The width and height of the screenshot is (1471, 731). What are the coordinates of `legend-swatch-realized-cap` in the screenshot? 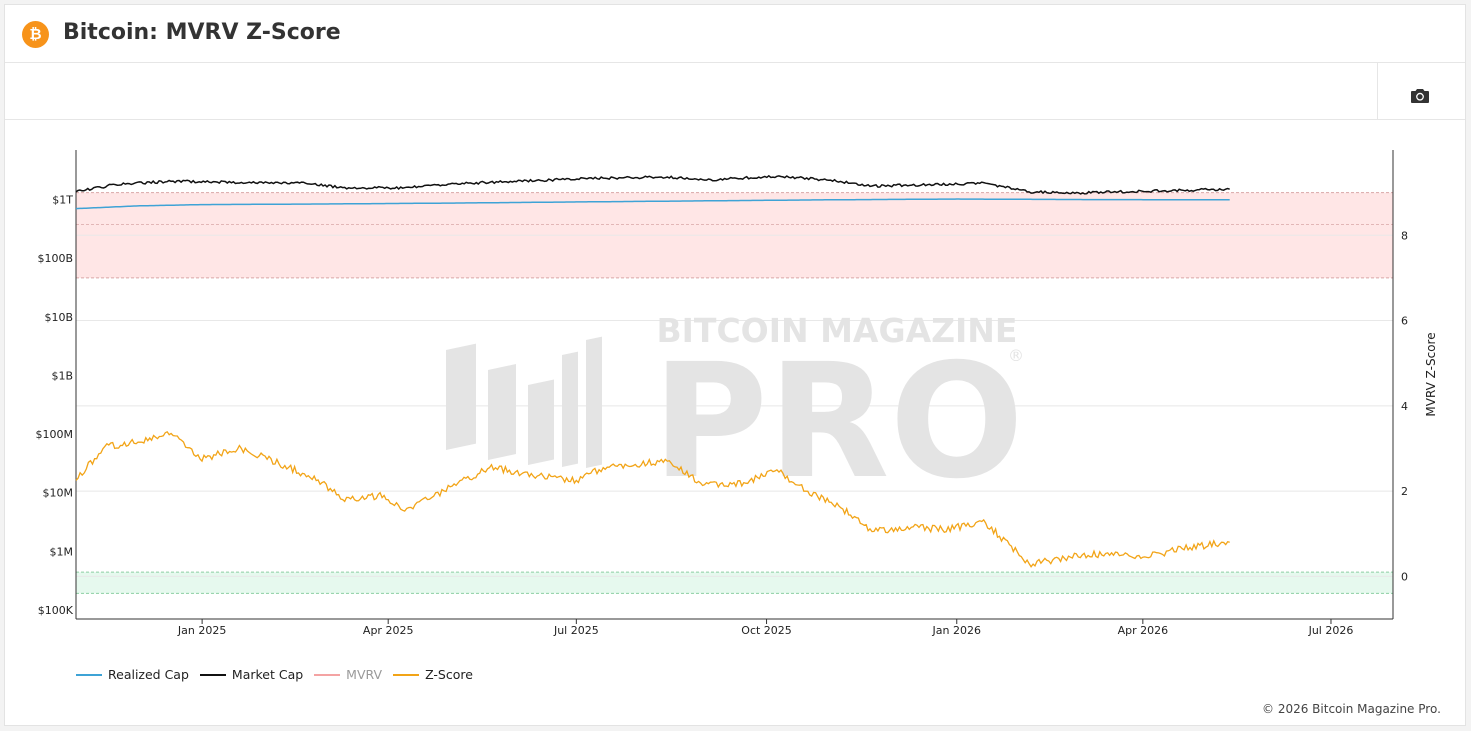 It's located at (89, 674).